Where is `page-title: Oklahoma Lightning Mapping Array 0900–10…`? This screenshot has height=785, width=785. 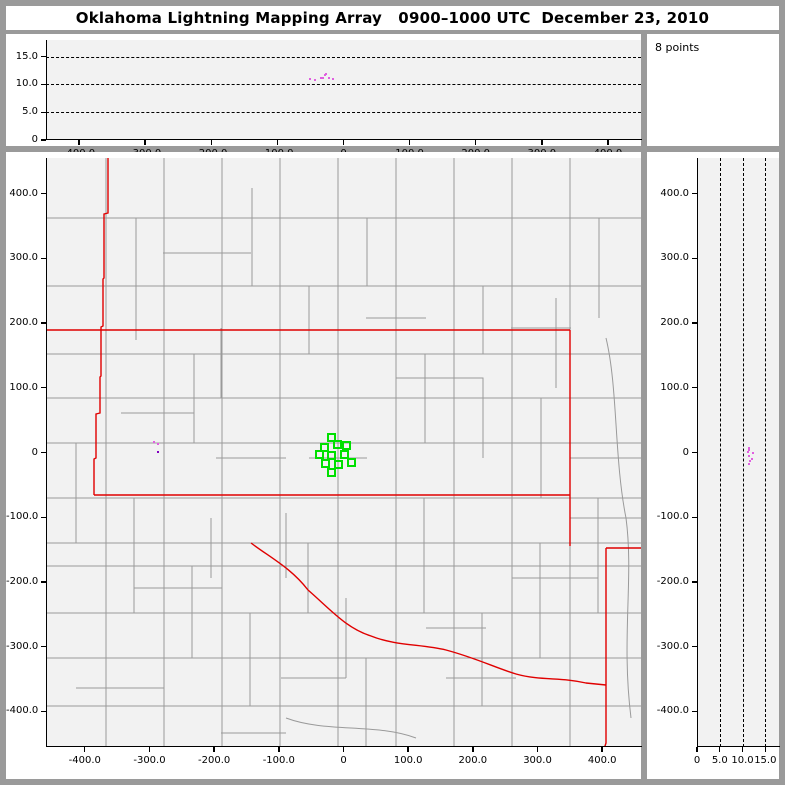 page-title: Oklahoma Lightning Mapping Array 0900–10… is located at coordinates (392, 18).